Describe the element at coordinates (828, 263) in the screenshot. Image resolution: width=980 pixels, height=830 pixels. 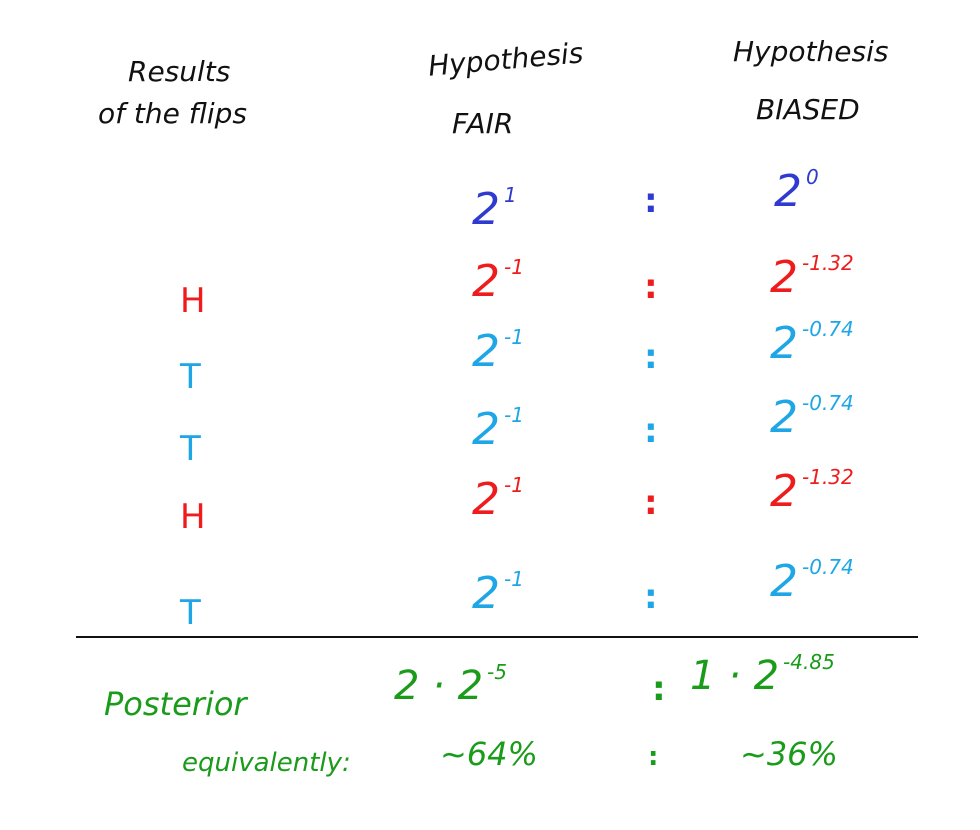
I see `row-1-biased-exponent: -1.32` at that location.